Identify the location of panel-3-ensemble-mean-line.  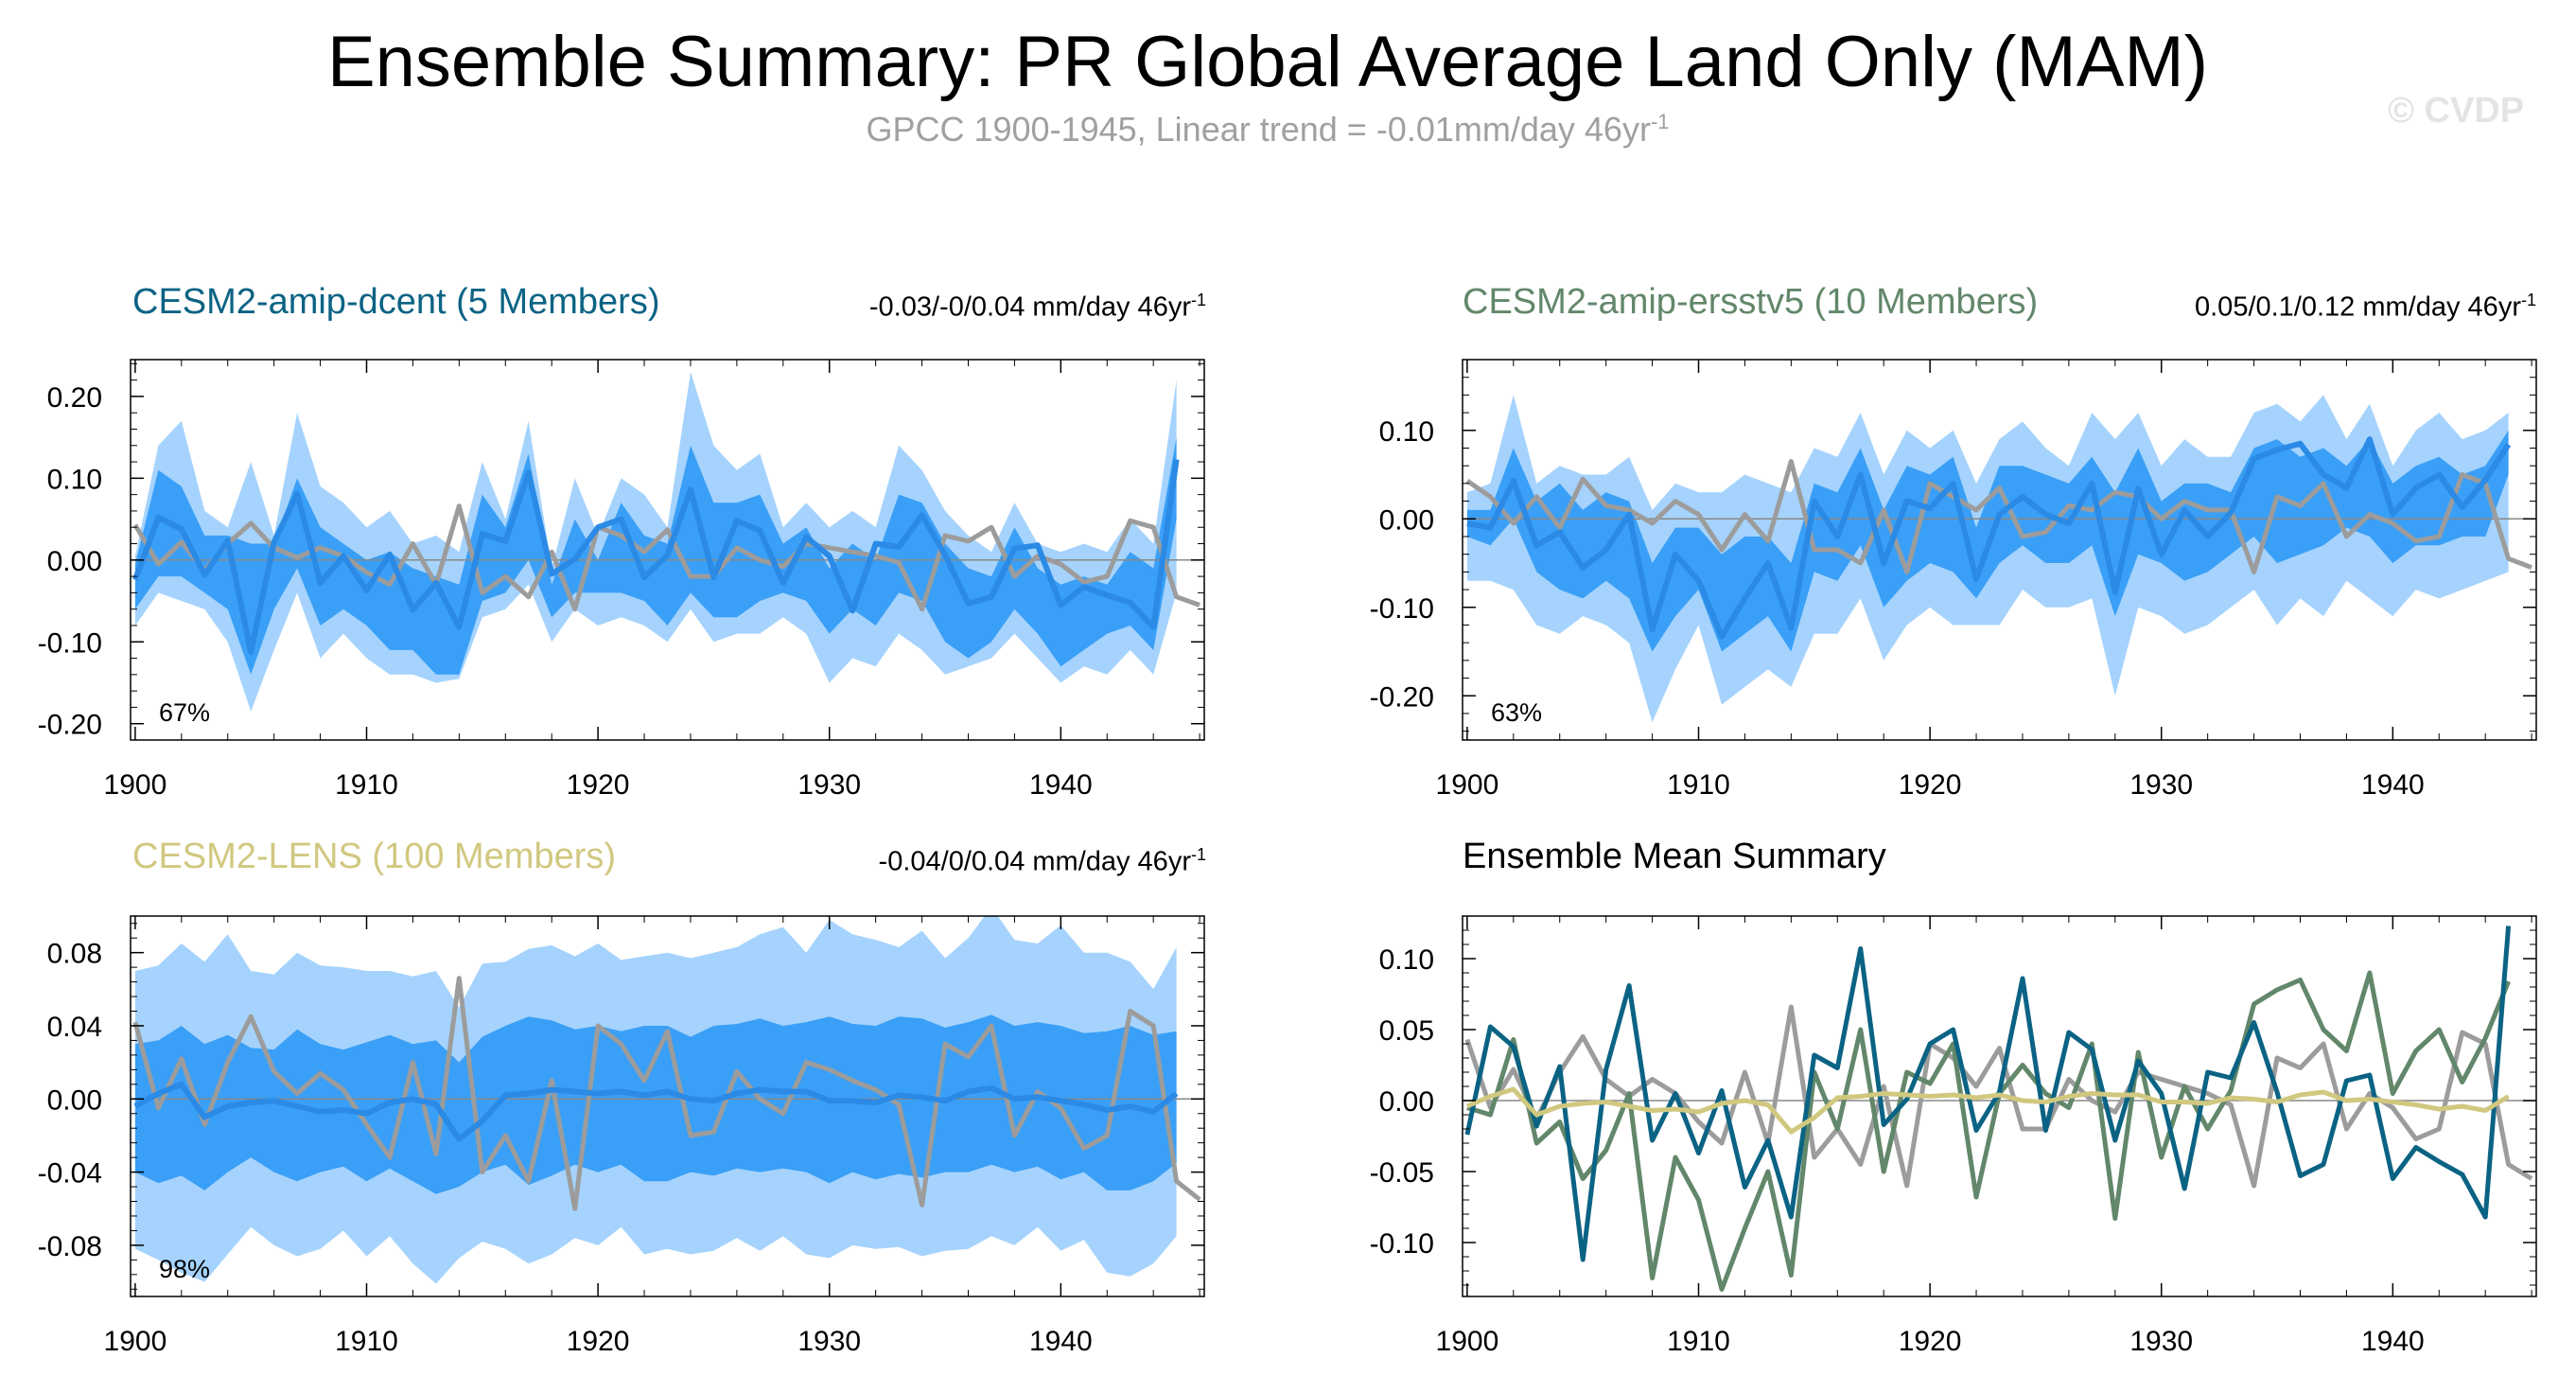
(656, 1111).